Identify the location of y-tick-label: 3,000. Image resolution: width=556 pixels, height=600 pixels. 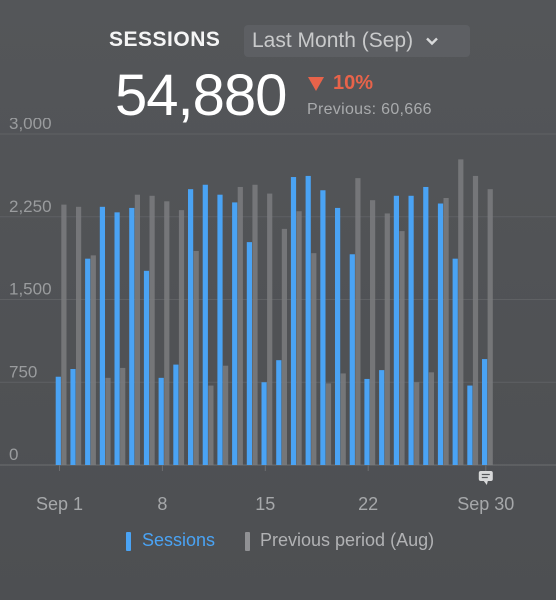
(30, 125).